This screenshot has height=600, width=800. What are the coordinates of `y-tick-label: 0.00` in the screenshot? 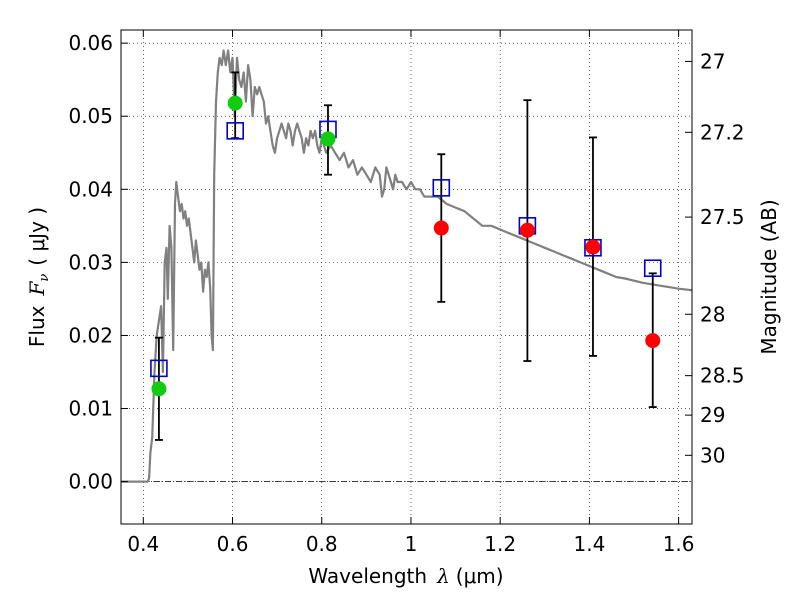 It's located at (90, 482).